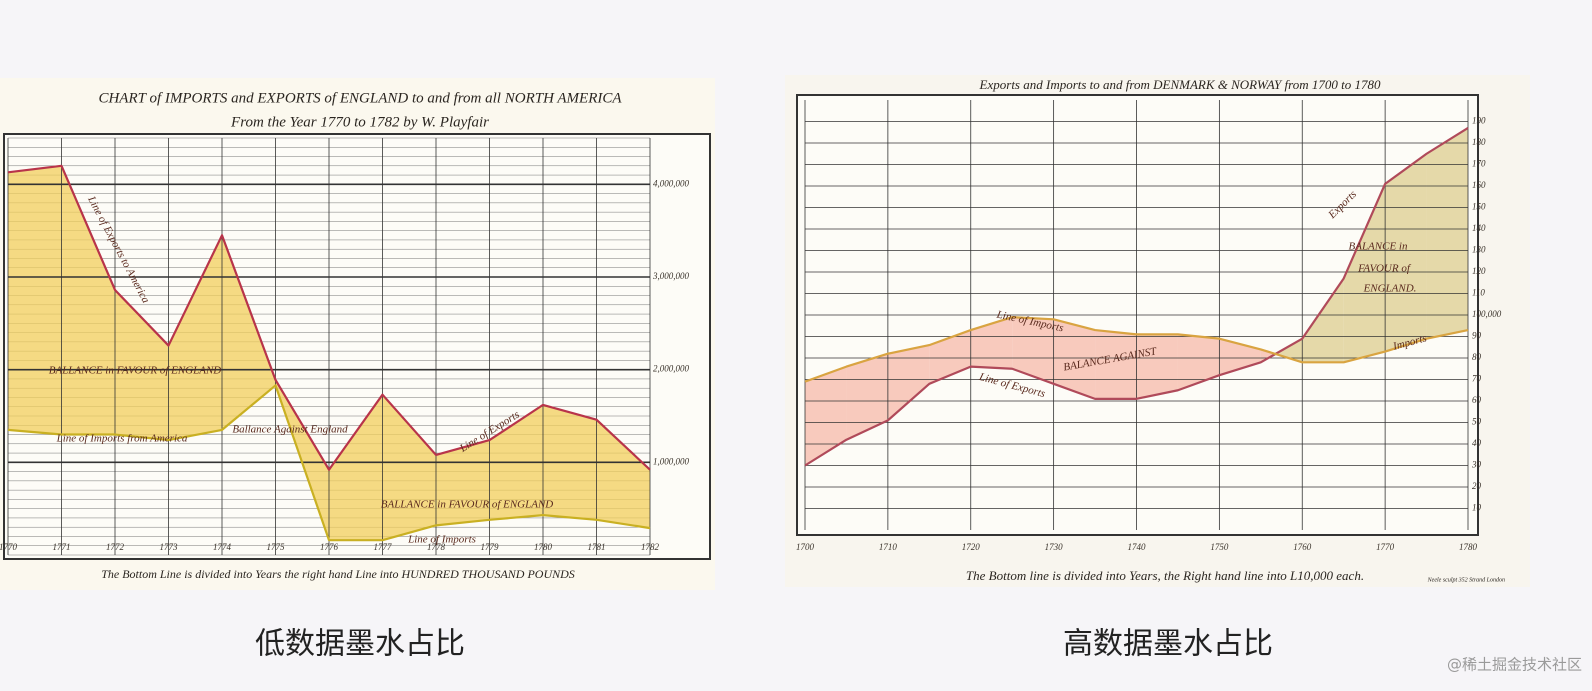 Image resolution: width=1592 pixels, height=691 pixels. What do you see at coordinates (1479, 207) in the screenshot?
I see `y-tick-label: 150` at bounding box center [1479, 207].